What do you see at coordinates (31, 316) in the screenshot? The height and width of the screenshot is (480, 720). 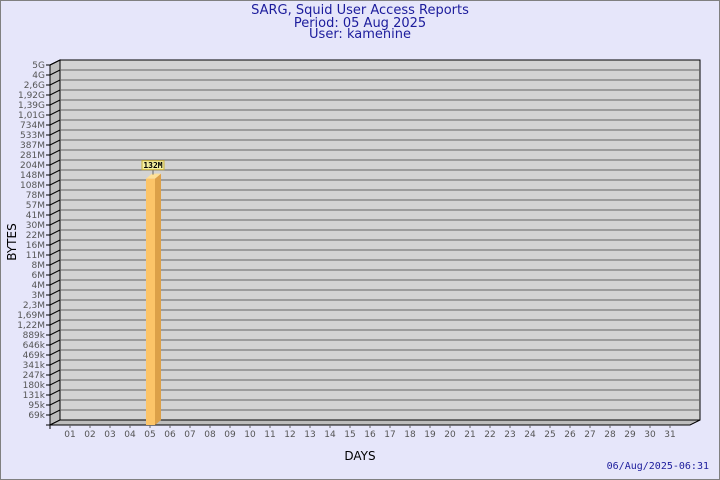 I see `y-tick-label: 1,69M` at bounding box center [31, 316].